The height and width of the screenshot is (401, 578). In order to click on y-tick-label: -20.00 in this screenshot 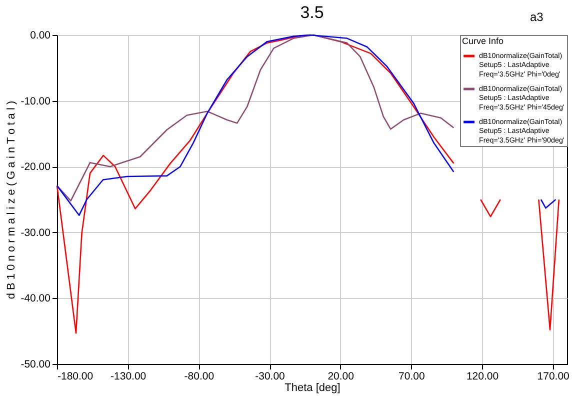, I will do `click(35, 167)`.